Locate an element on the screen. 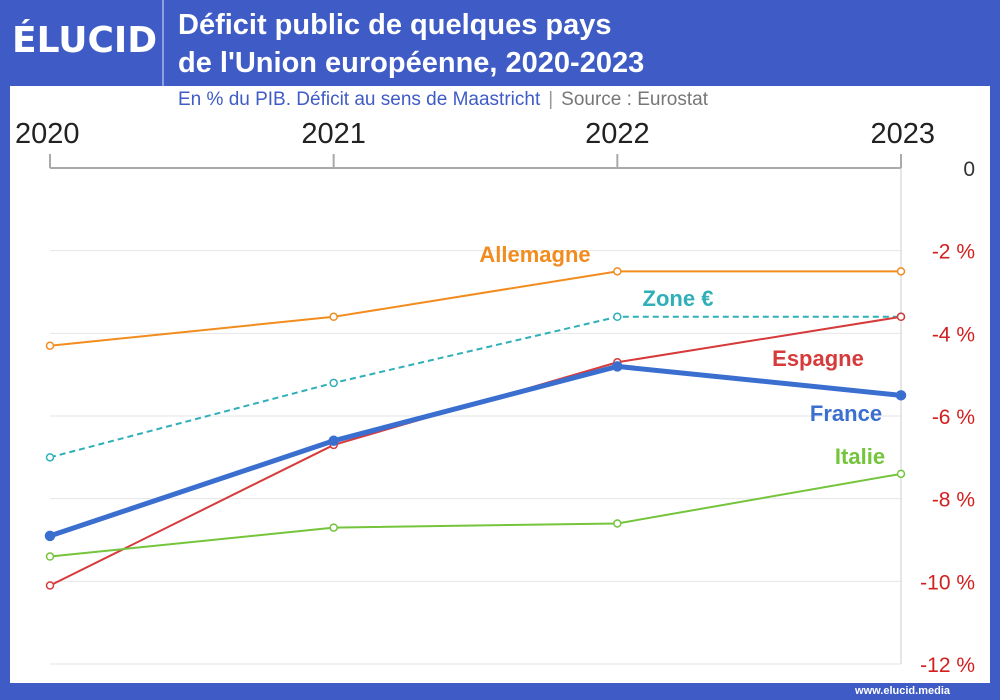  x-tick-label: 2021 is located at coordinates (333, 134).